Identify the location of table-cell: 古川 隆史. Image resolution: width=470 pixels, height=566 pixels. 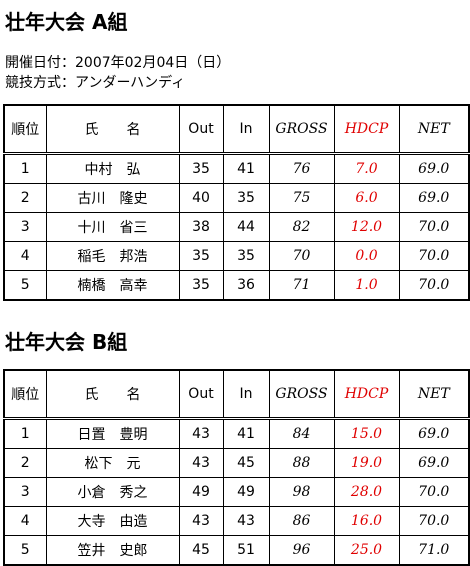
(112, 198).